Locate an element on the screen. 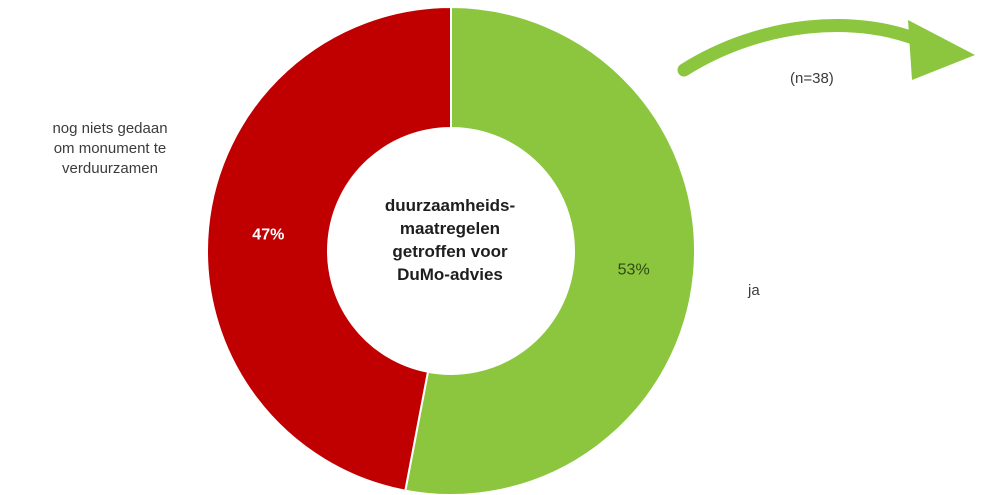  curved-arrow-right-icon is located at coordinates (806, 48).